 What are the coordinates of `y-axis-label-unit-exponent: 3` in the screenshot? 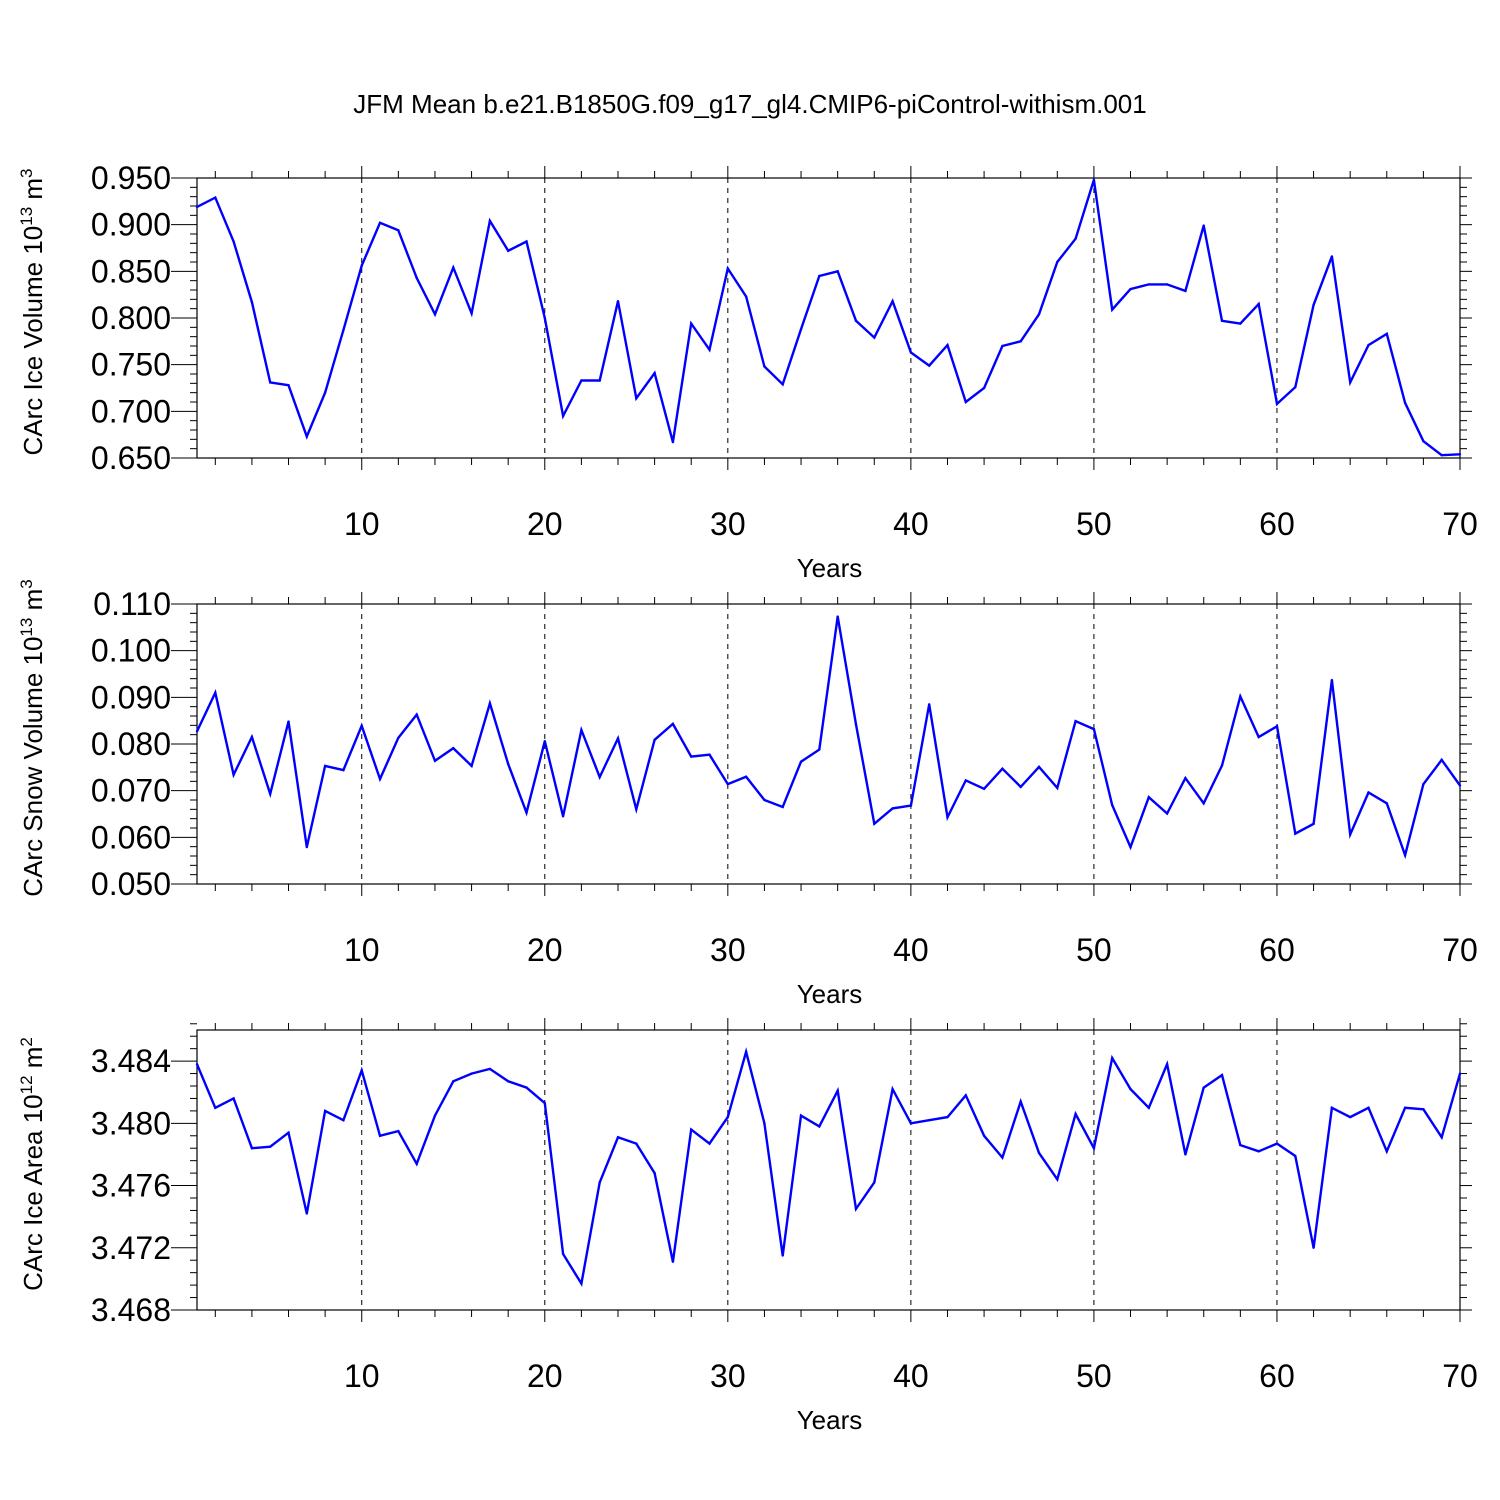 It's located at (26, 583).